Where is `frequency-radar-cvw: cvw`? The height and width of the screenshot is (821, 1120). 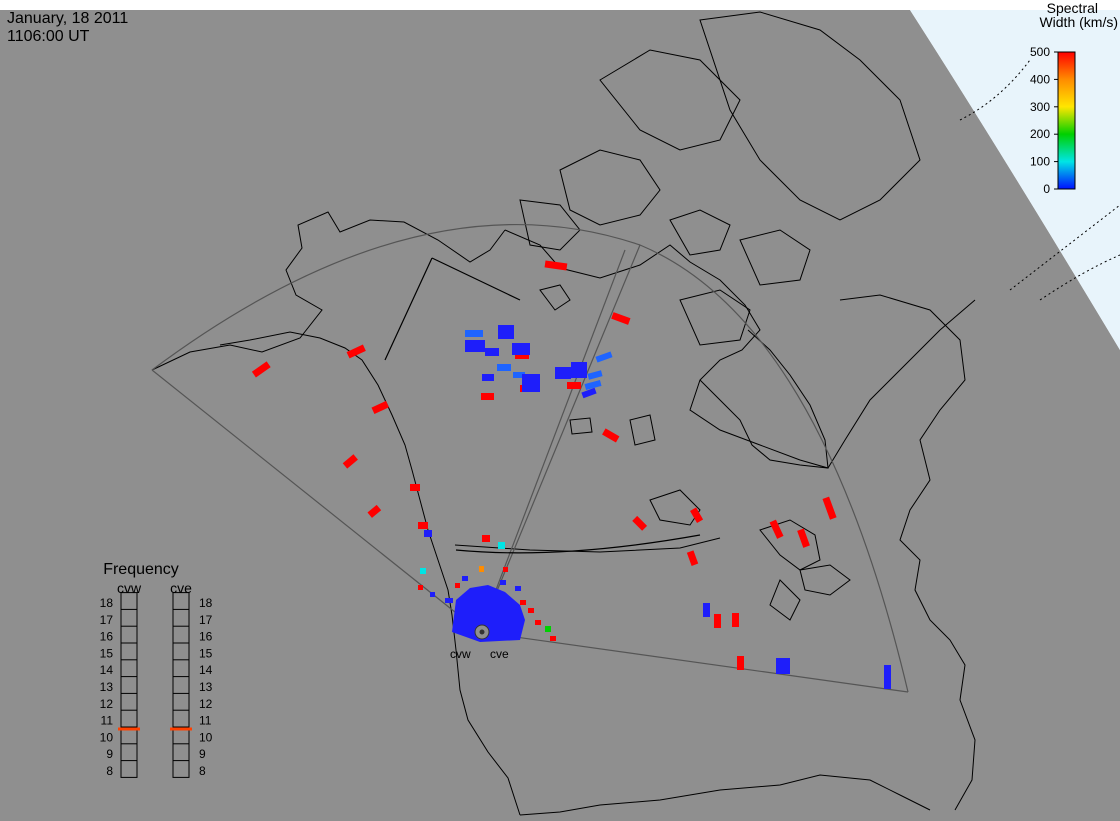
frequency-radar-cvw: cvw is located at coordinates (129, 588).